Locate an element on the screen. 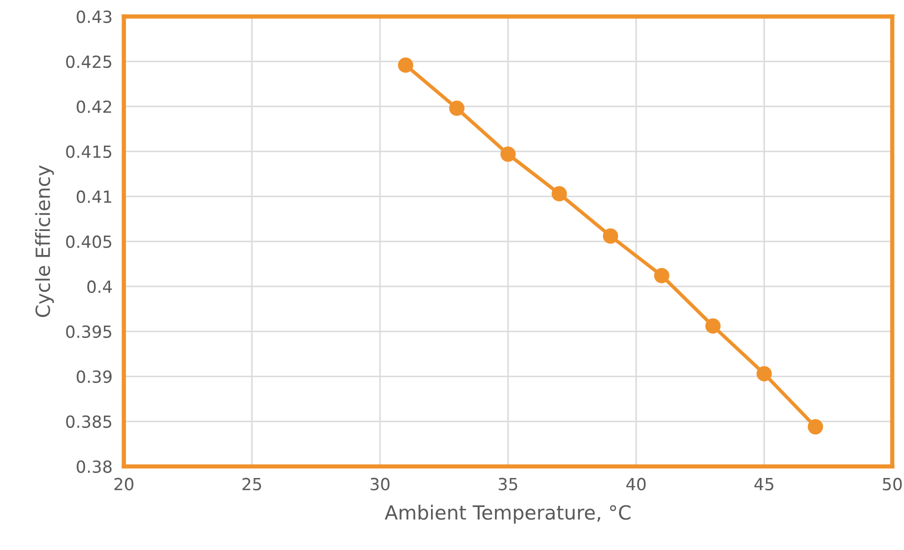 Image resolution: width=904 pixels, height=550 pixels. x-tick-label: 40 is located at coordinates (636, 484).